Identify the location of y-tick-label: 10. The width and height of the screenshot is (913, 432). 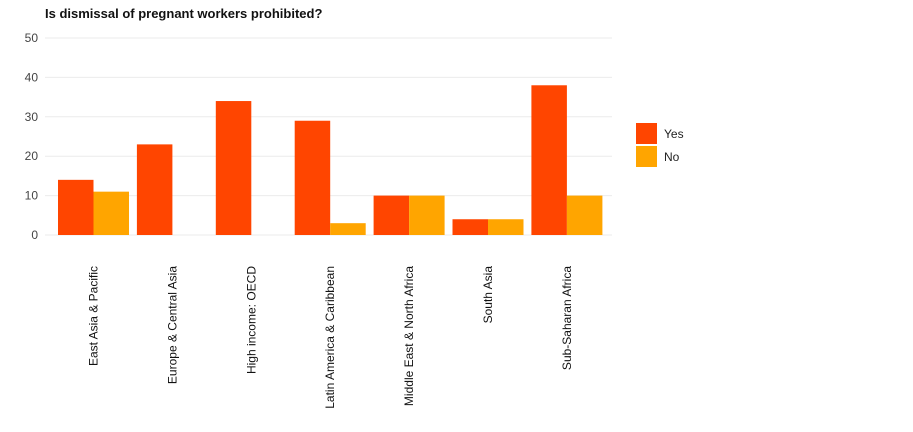
(32, 196).